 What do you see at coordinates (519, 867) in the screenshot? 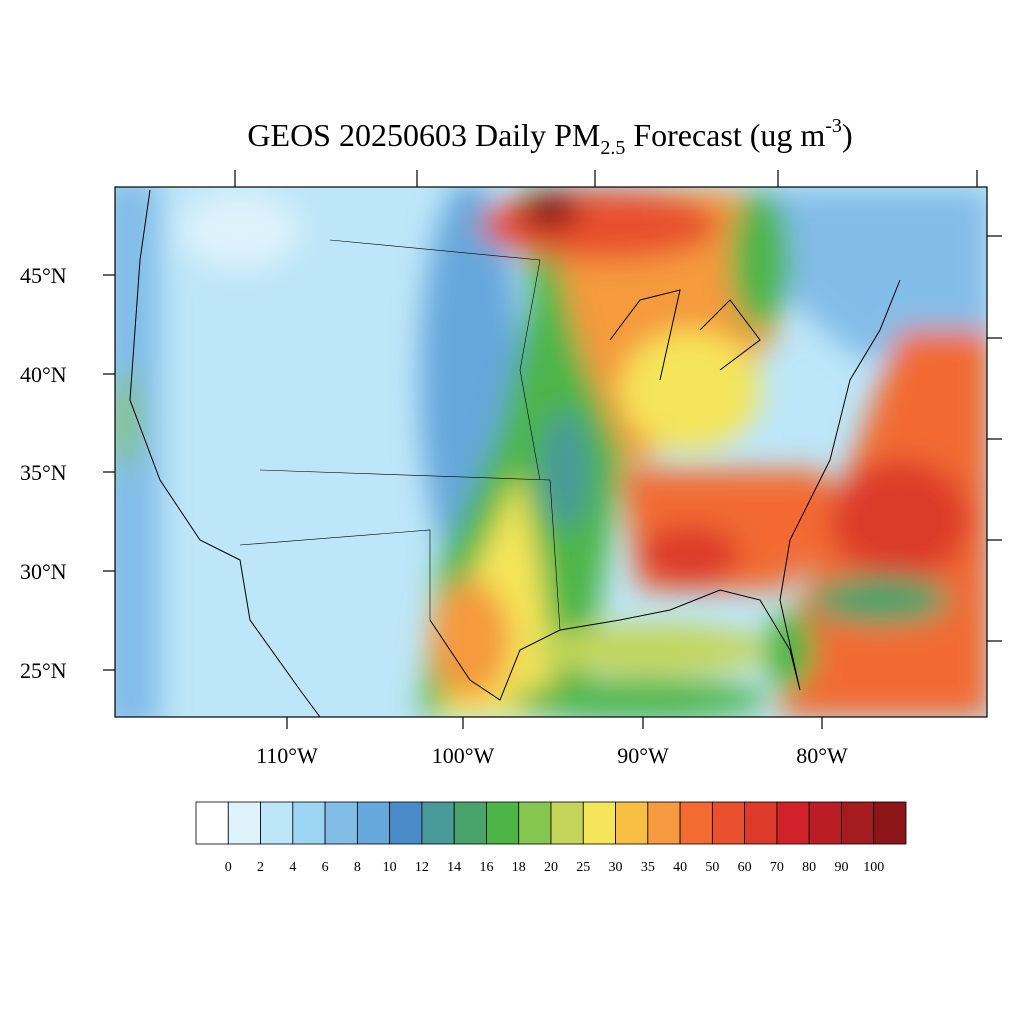
I see `colorbar-label: 18` at bounding box center [519, 867].